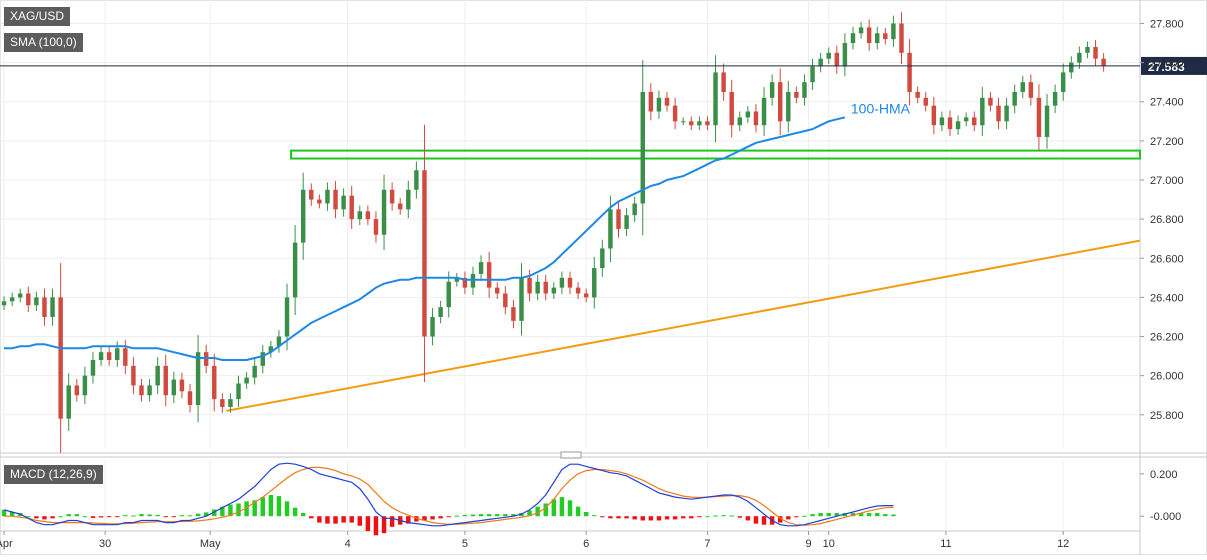  I want to click on price-tick-label: 27.600, so click(1167, 64).